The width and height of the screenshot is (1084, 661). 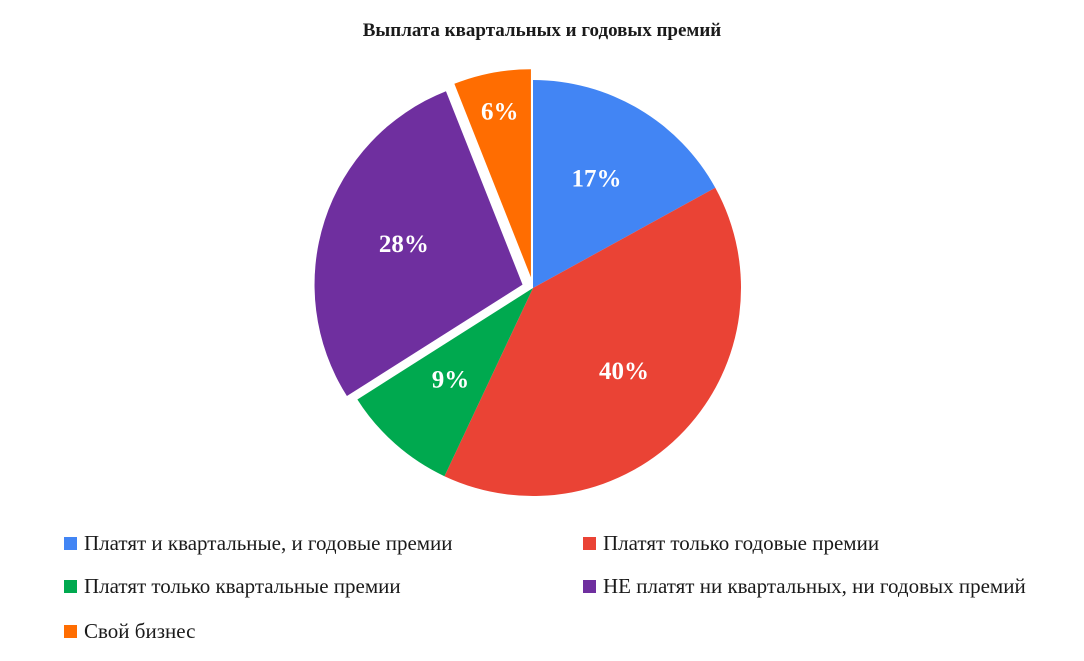 I want to click on slice-both: 17%, so click(x=624, y=184).